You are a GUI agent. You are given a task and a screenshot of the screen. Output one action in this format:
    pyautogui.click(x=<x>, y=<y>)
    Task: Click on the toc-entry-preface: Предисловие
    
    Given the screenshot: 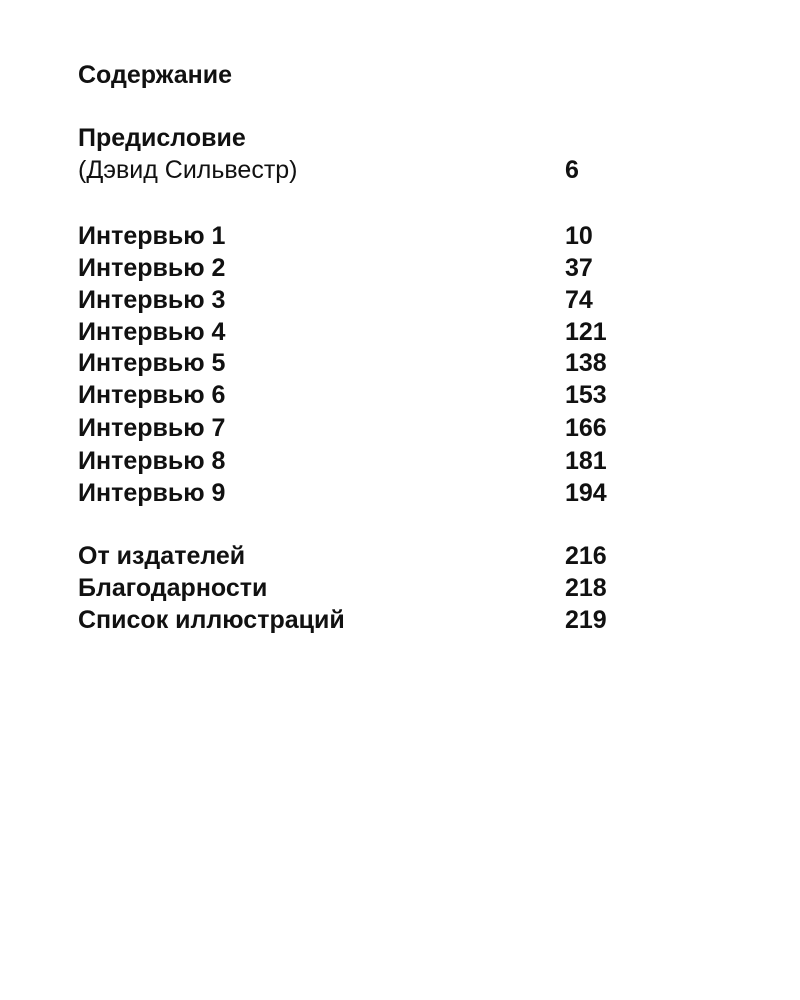 What is the action you would take?
    pyautogui.click(x=358, y=138)
    